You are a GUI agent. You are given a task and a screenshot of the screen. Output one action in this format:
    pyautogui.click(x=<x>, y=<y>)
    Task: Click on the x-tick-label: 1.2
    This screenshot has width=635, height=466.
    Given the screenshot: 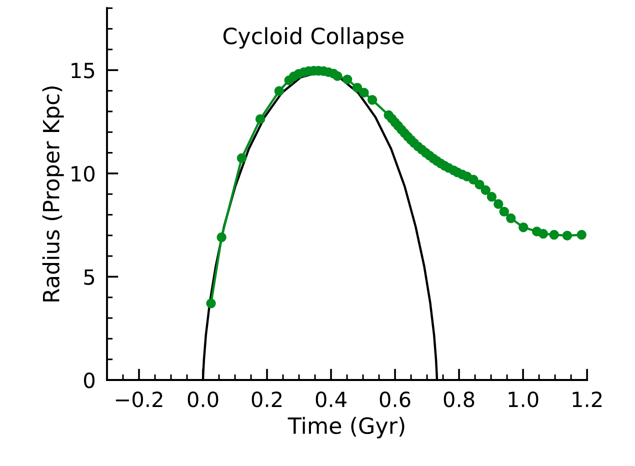 What is the action you would take?
    pyautogui.click(x=587, y=399)
    